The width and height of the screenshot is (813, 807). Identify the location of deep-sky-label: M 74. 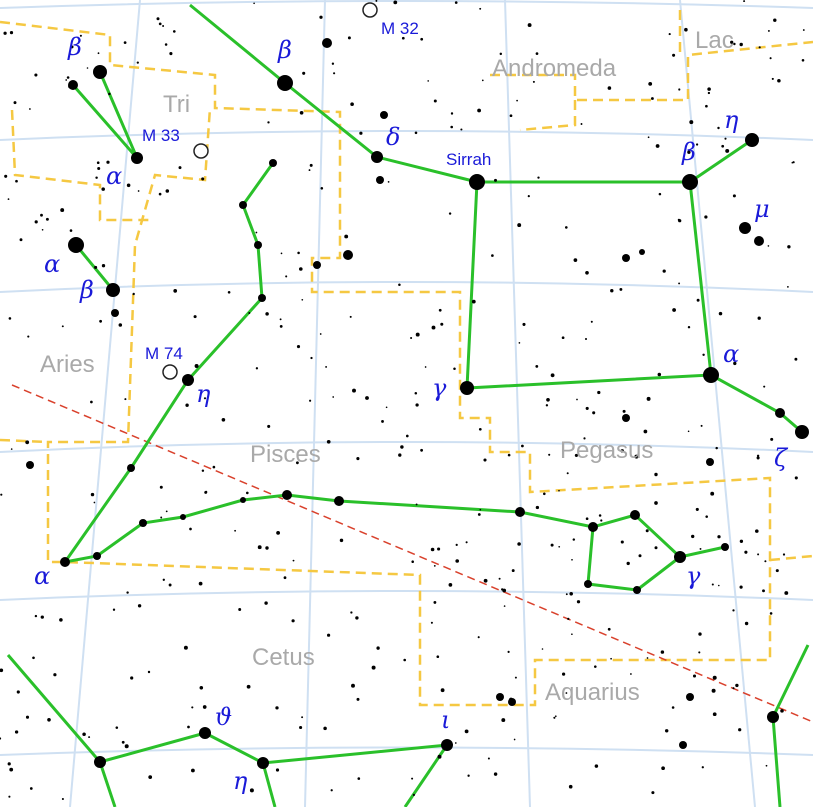
(164, 353).